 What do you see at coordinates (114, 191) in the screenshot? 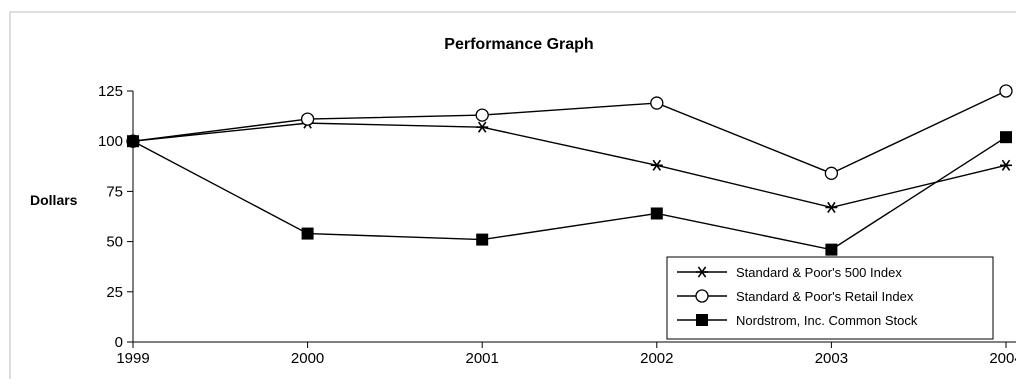
I see `y-tick-label: 75` at bounding box center [114, 191].